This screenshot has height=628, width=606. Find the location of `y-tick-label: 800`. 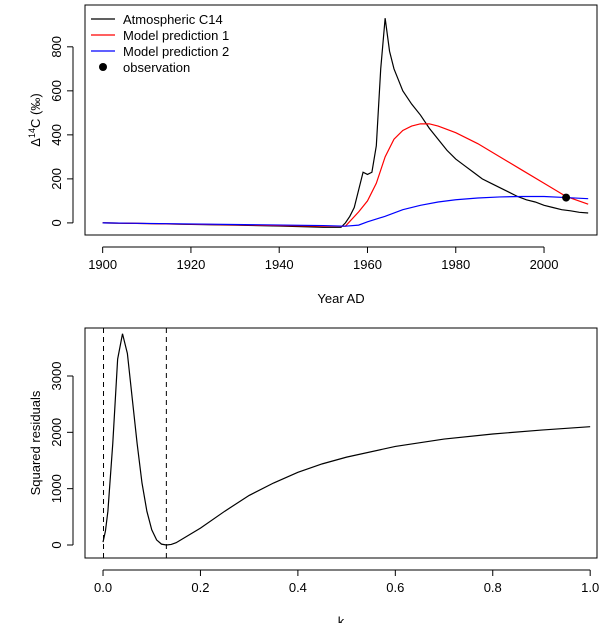

y-tick-label: 800 is located at coordinates (56, 47).